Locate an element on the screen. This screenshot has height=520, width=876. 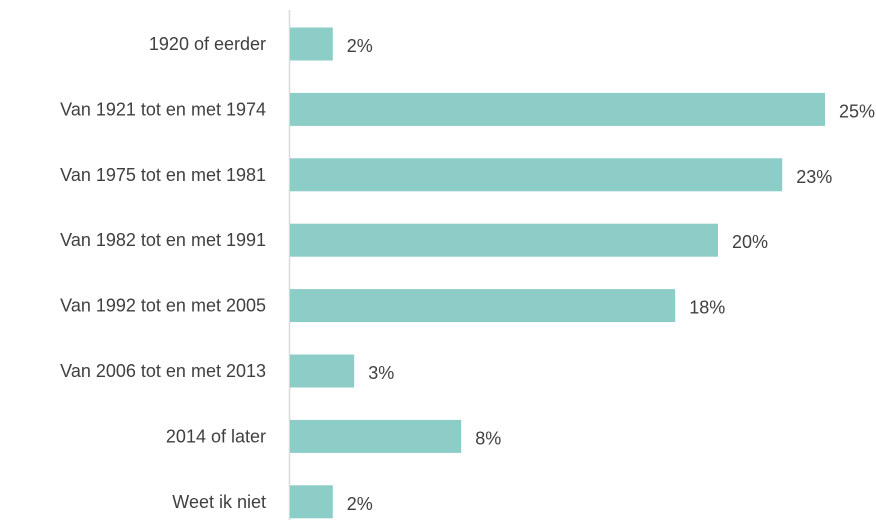
category-label: Van 1992 tot en met 2005 is located at coordinates (163, 306).